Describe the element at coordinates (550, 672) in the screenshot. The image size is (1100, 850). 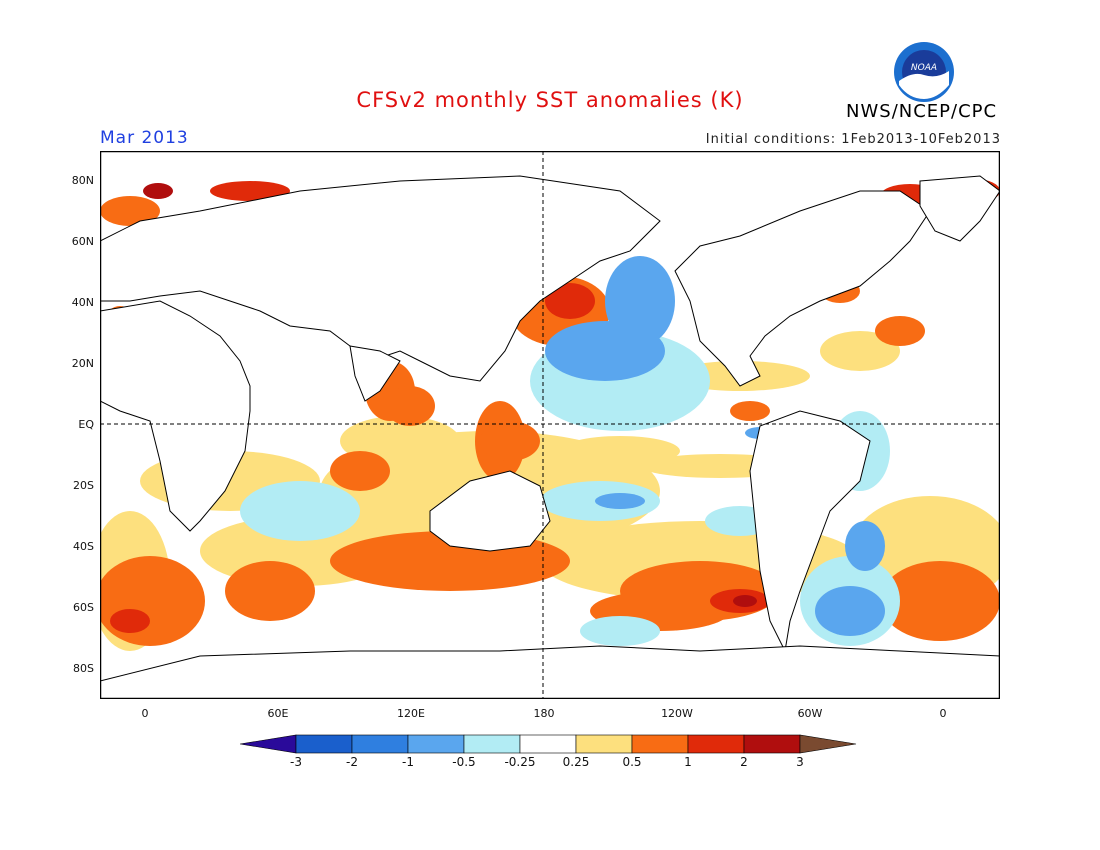
I see `antarctica` at that location.